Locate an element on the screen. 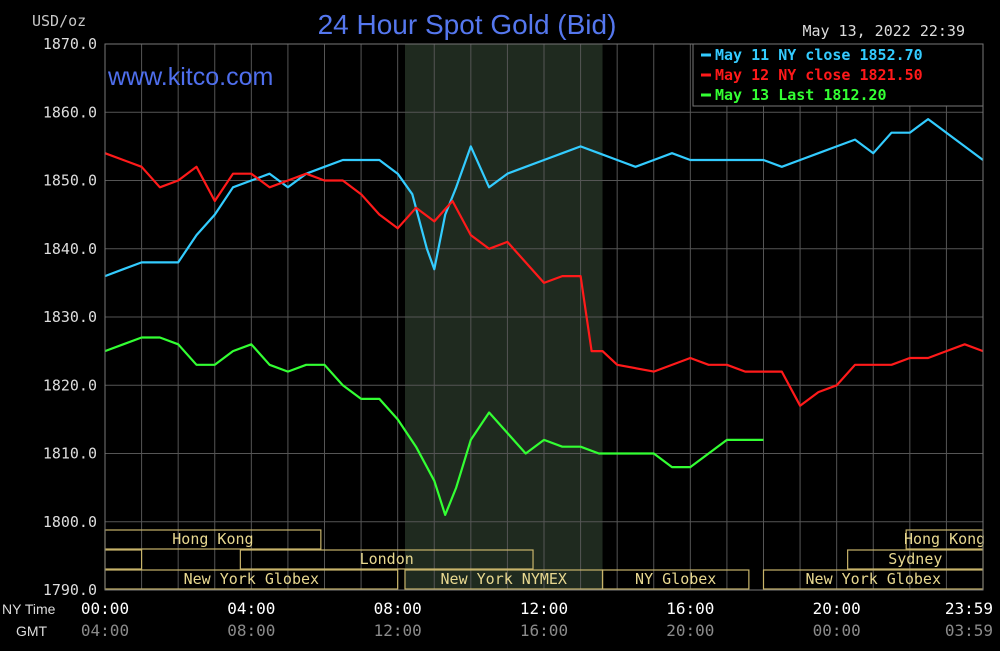 The width and height of the screenshot is (1000, 651). y-tick-label: 1840.0 is located at coordinates (70, 249).